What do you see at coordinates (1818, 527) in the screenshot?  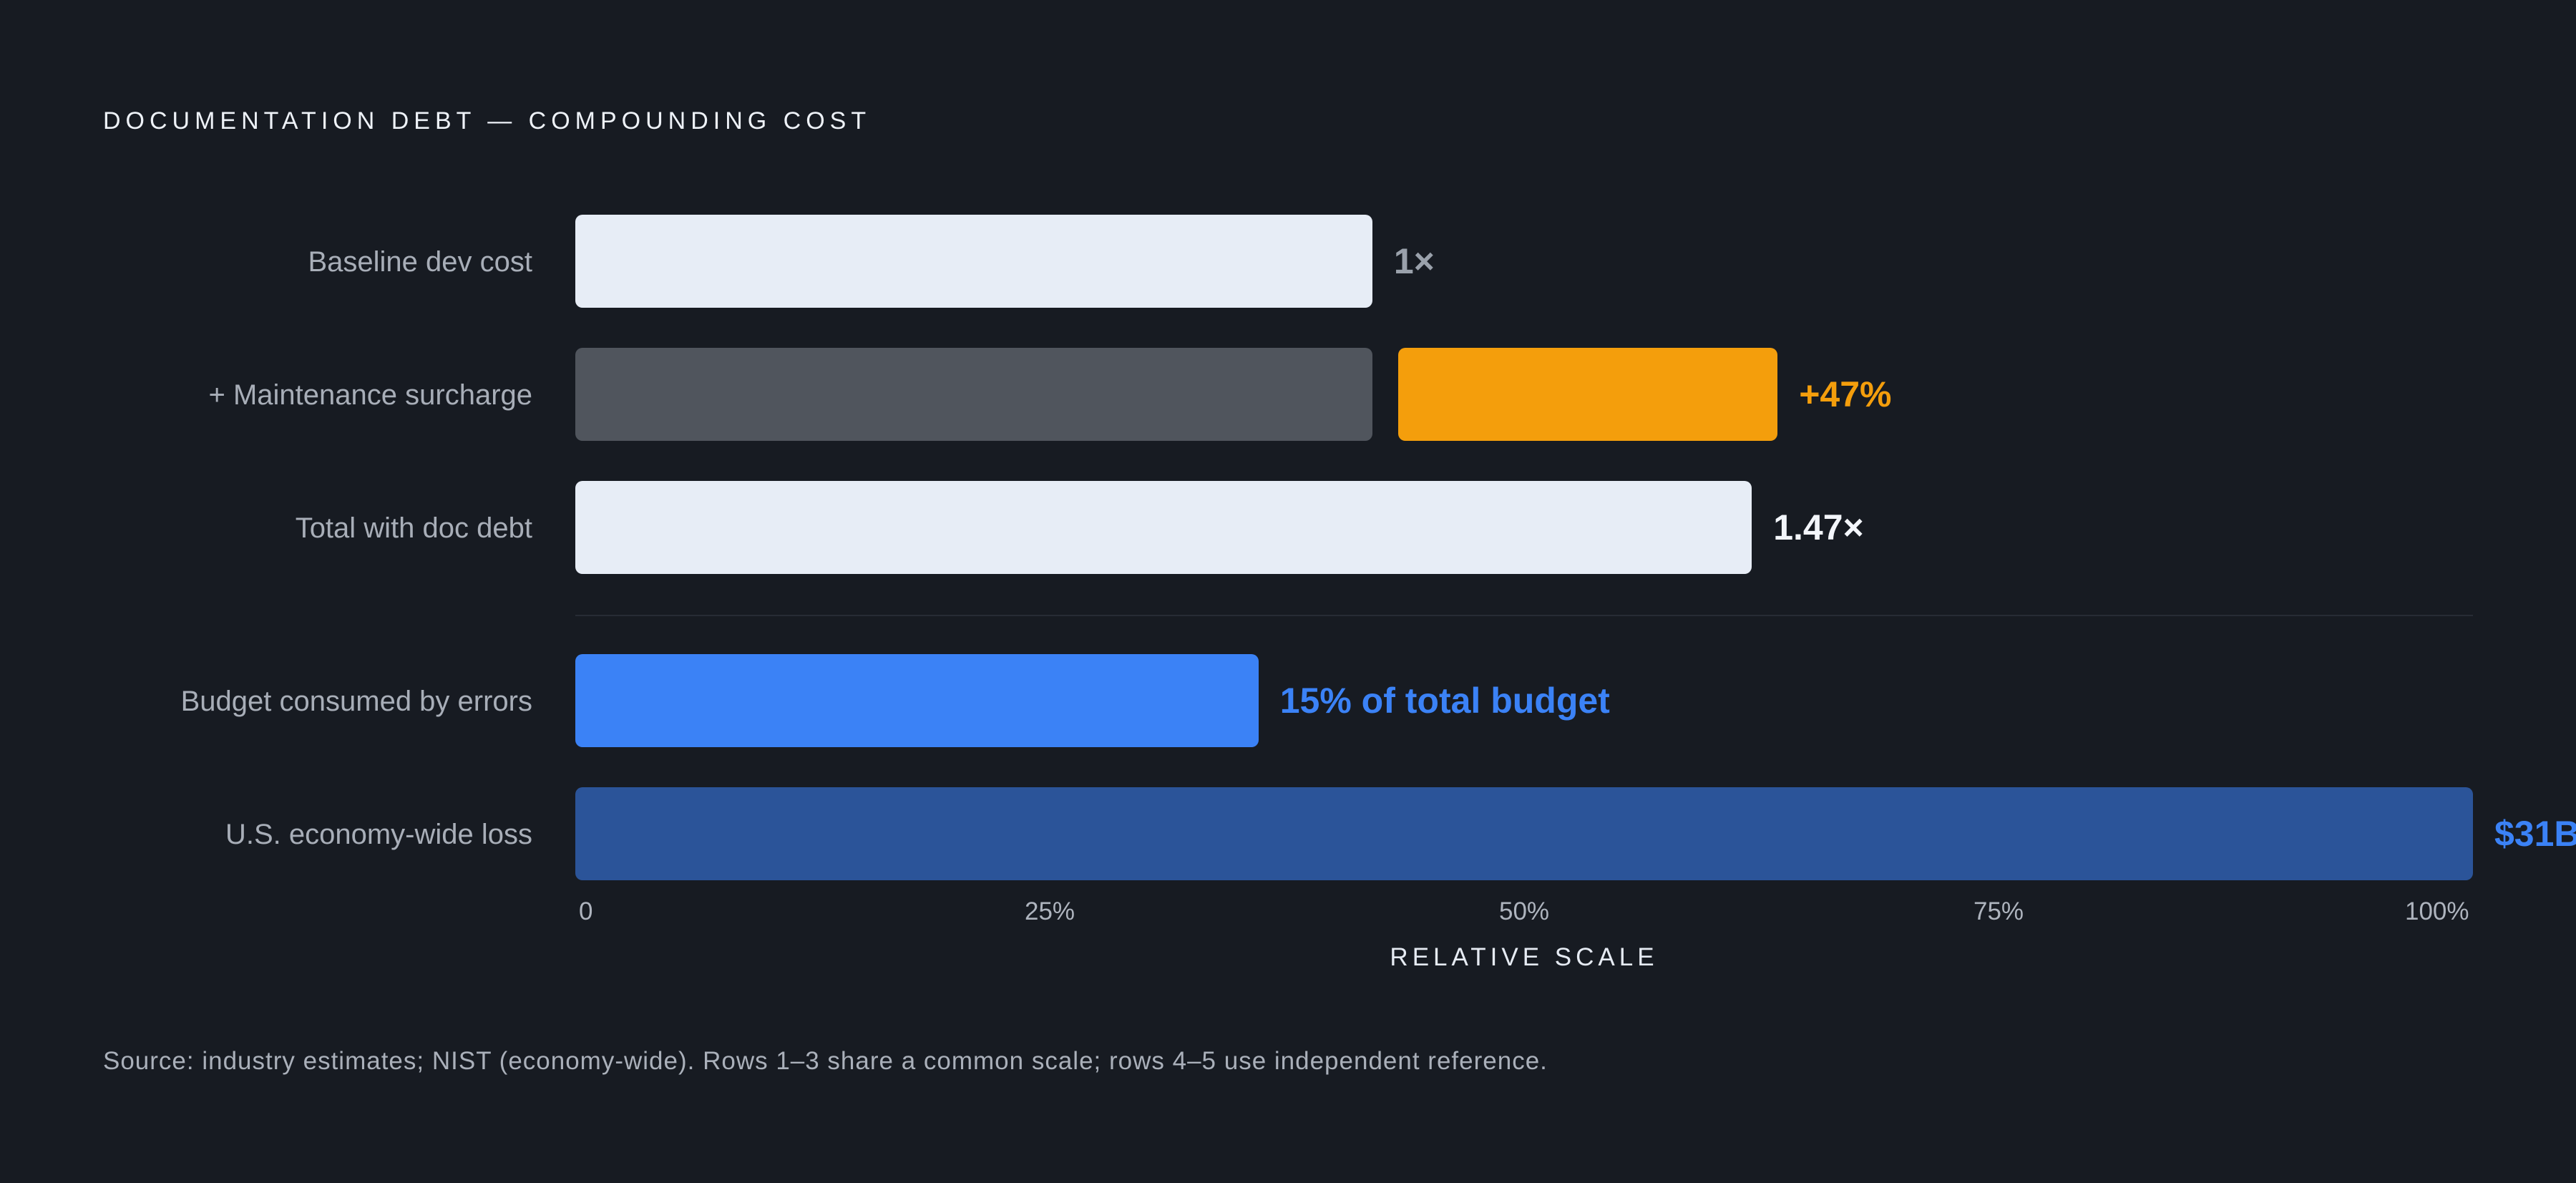 I see `value-label-total: 1.47×` at bounding box center [1818, 527].